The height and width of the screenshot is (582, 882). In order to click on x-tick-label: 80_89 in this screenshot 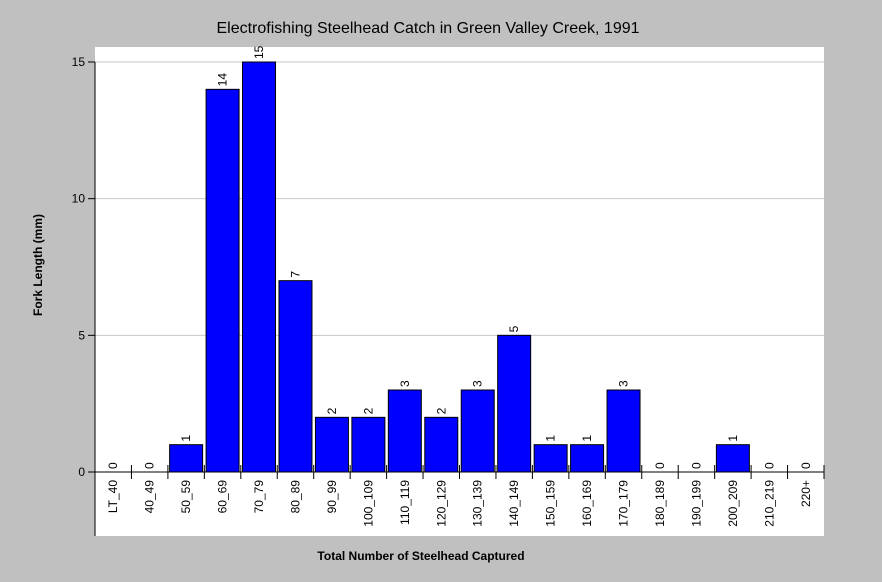, I will do `click(295, 497)`.